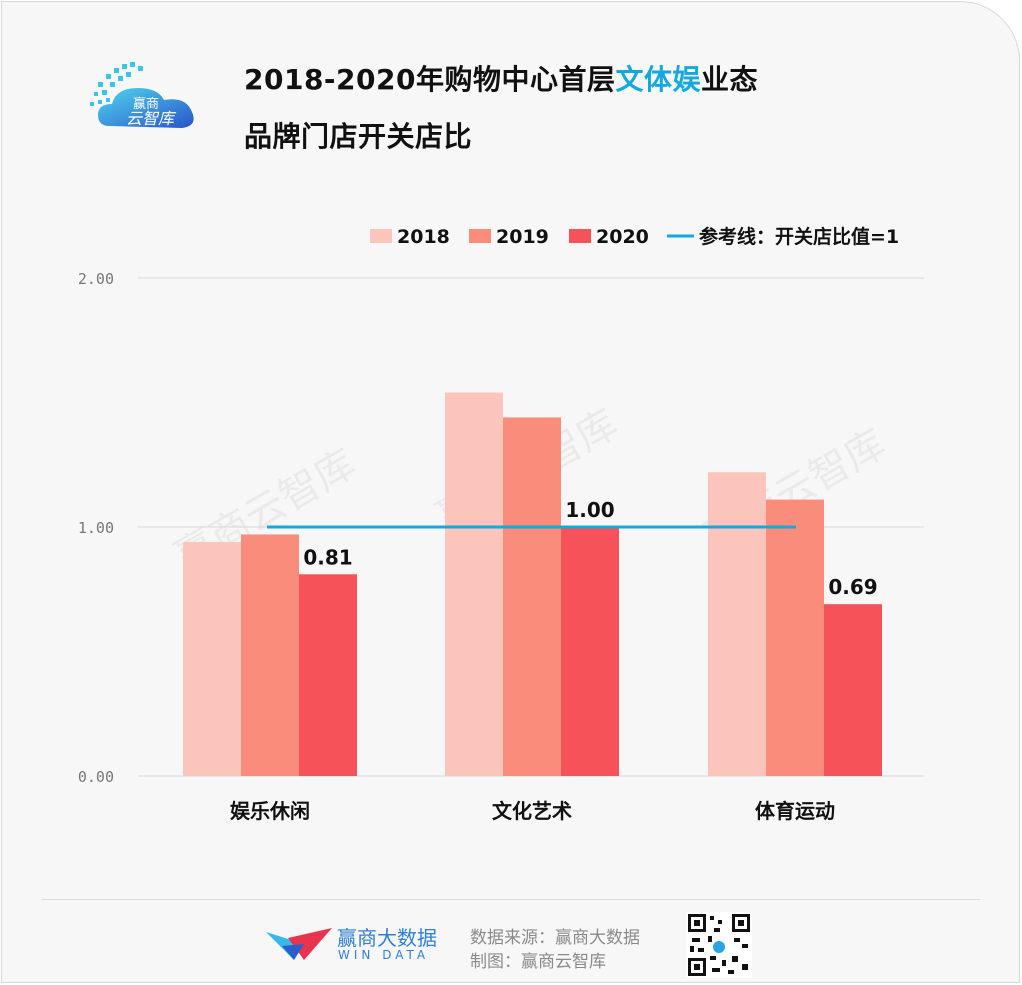 The image size is (1022, 985). Describe the element at coordinates (384, 955) in the screenshot. I see `brand-name-en: WIN DATA` at that location.